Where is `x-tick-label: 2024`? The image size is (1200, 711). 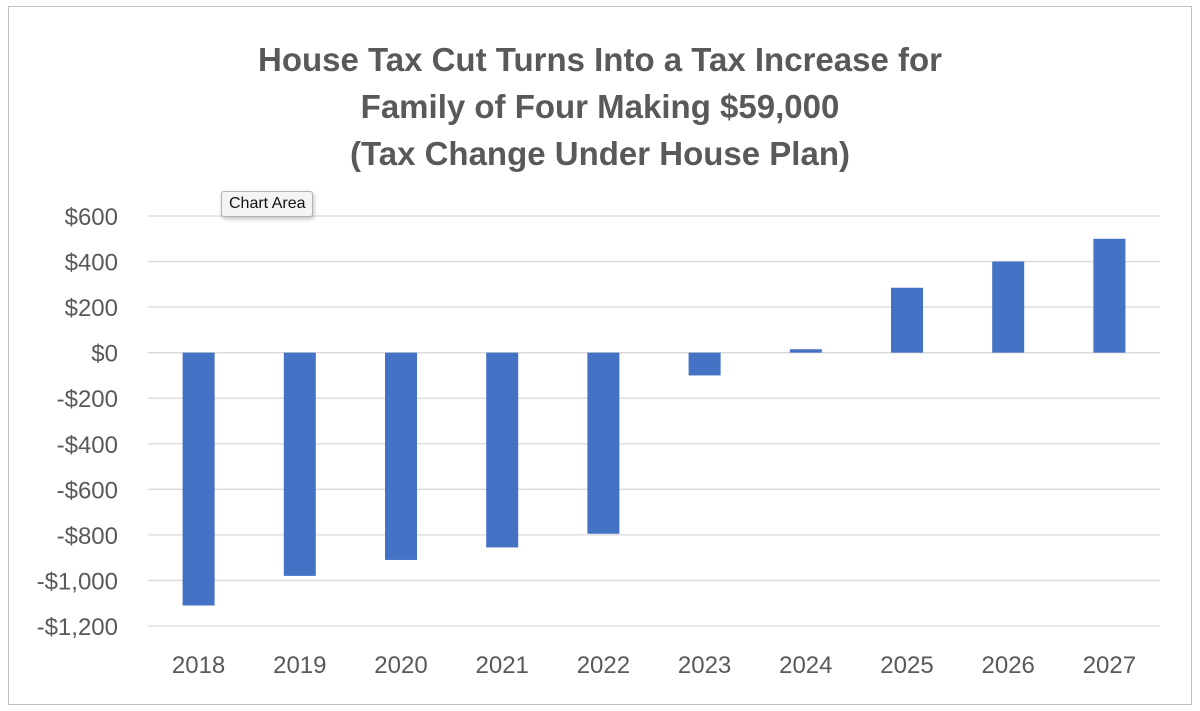
x-tick-label: 2024 is located at coordinates (805, 665).